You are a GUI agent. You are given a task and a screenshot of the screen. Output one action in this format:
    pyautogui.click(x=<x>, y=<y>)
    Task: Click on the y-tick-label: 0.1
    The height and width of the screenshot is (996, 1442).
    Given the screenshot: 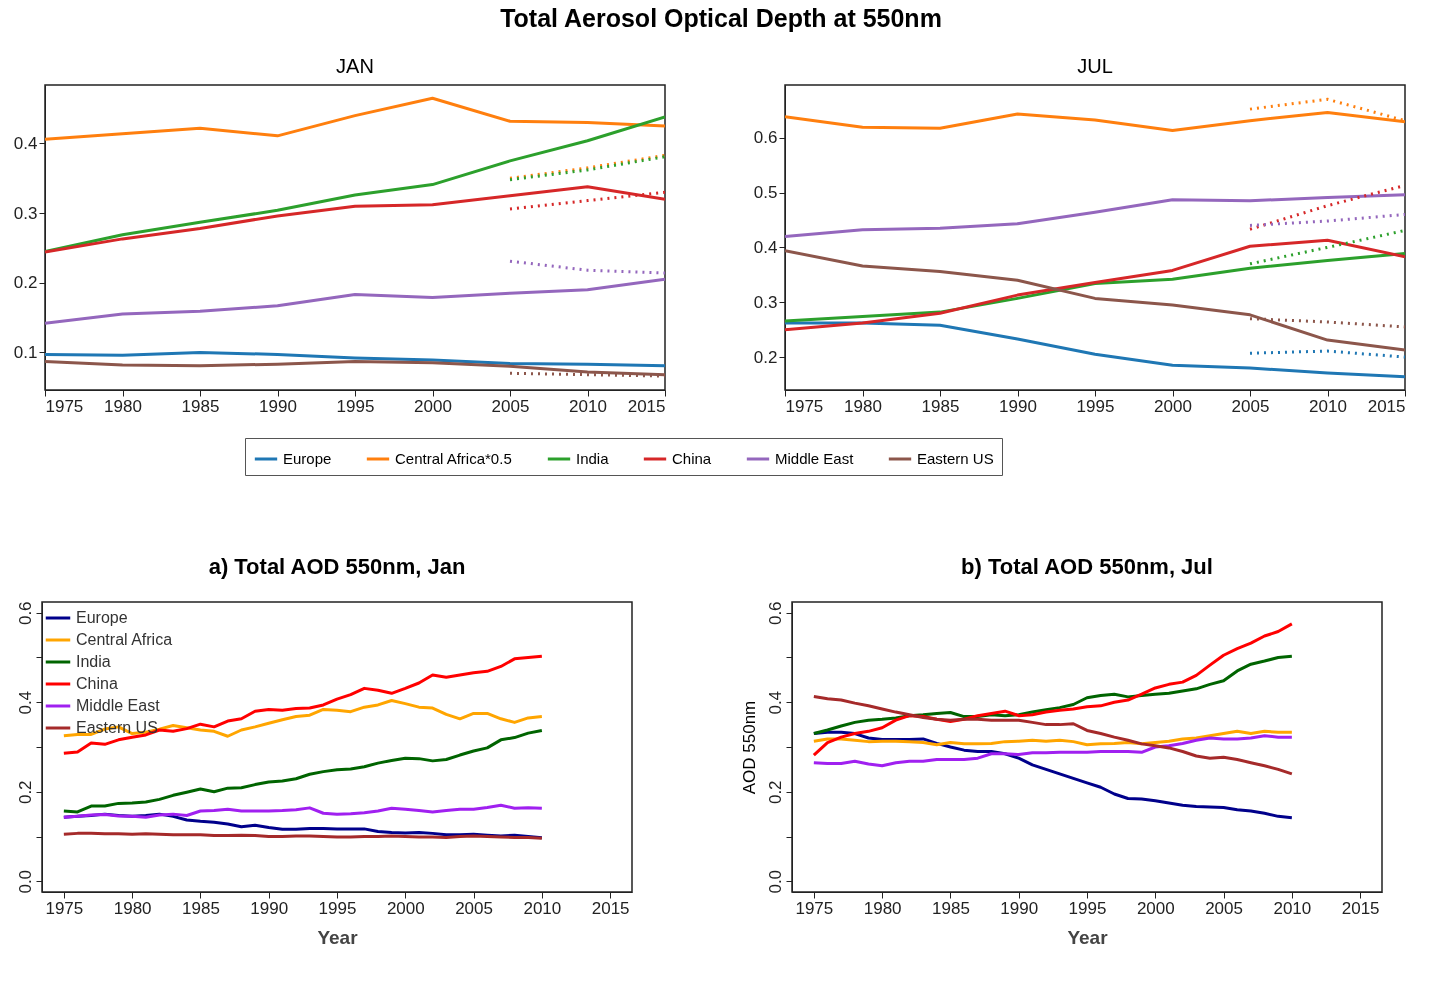 What is the action you would take?
    pyautogui.click(x=25, y=352)
    